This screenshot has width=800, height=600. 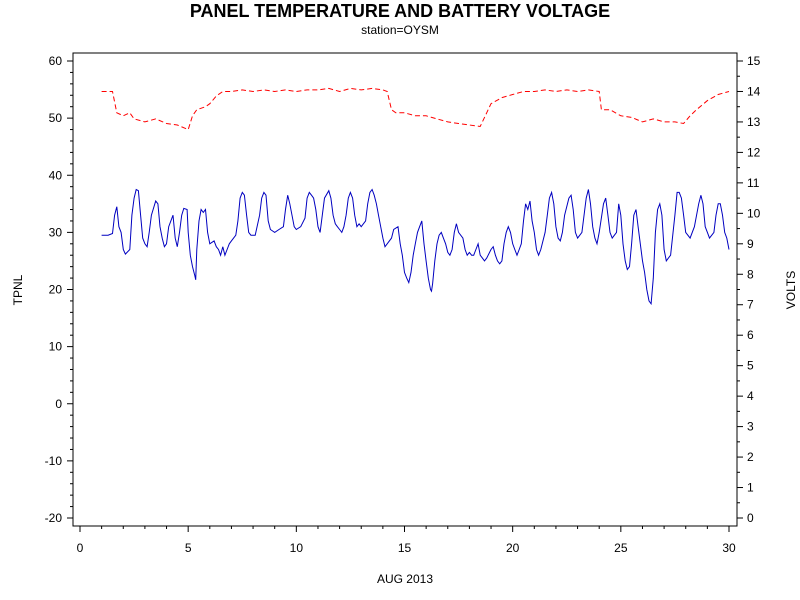 I want to click on y-right-tick-label: 11, so click(x=753, y=183).